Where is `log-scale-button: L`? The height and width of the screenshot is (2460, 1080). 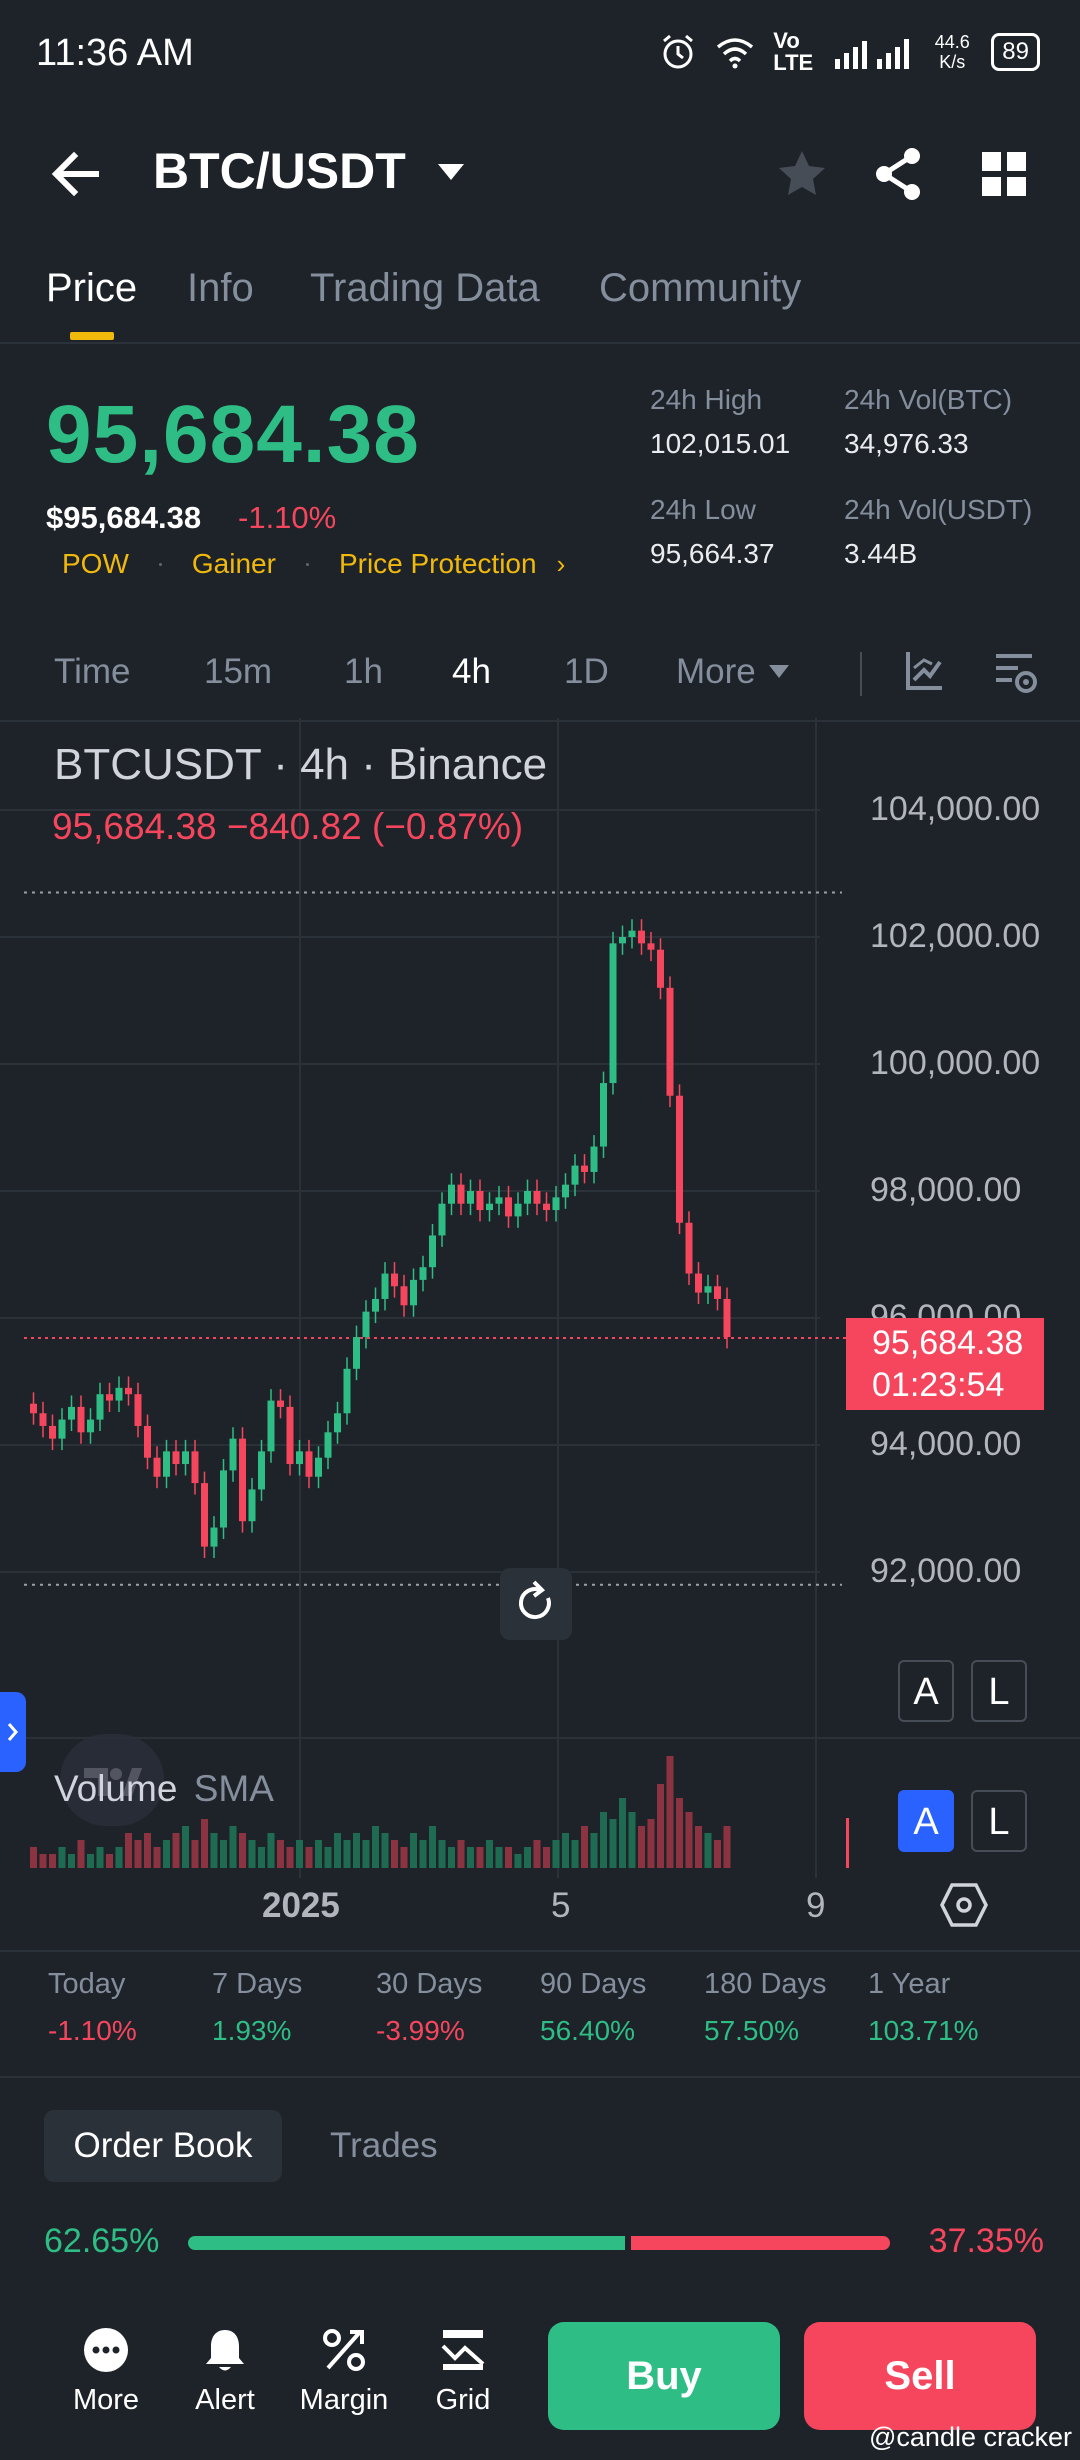
log-scale-button: L is located at coordinates (999, 1691).